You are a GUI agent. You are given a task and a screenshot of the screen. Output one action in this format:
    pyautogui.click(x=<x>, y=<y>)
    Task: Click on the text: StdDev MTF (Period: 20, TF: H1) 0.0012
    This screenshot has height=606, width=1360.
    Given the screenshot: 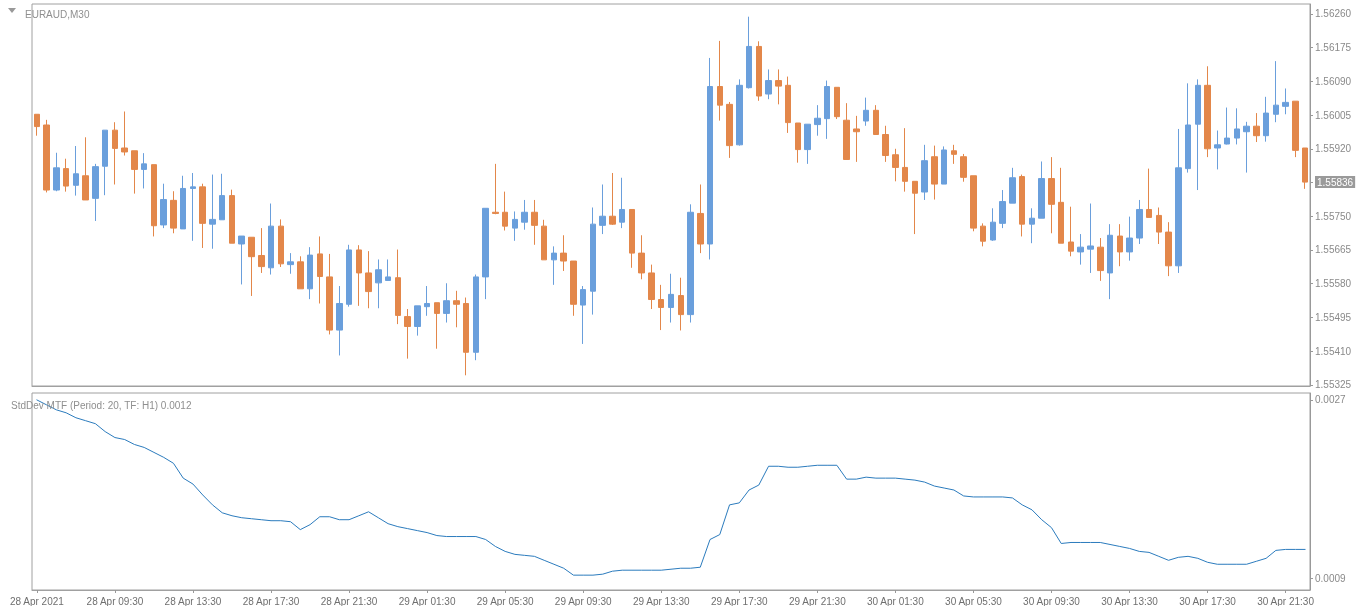 What is the action you would take?
    pyautogui.click(x=101, y=405)
    